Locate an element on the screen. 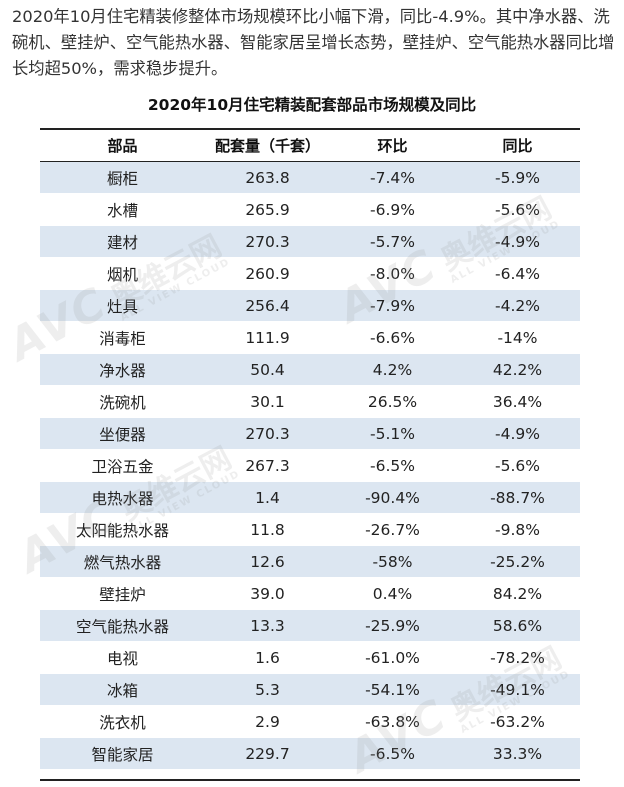 This screenshot has width=624, height=787. table-row: 燃气热水器 12.6 -58% -25.2% is located at coordinates (310, 561).